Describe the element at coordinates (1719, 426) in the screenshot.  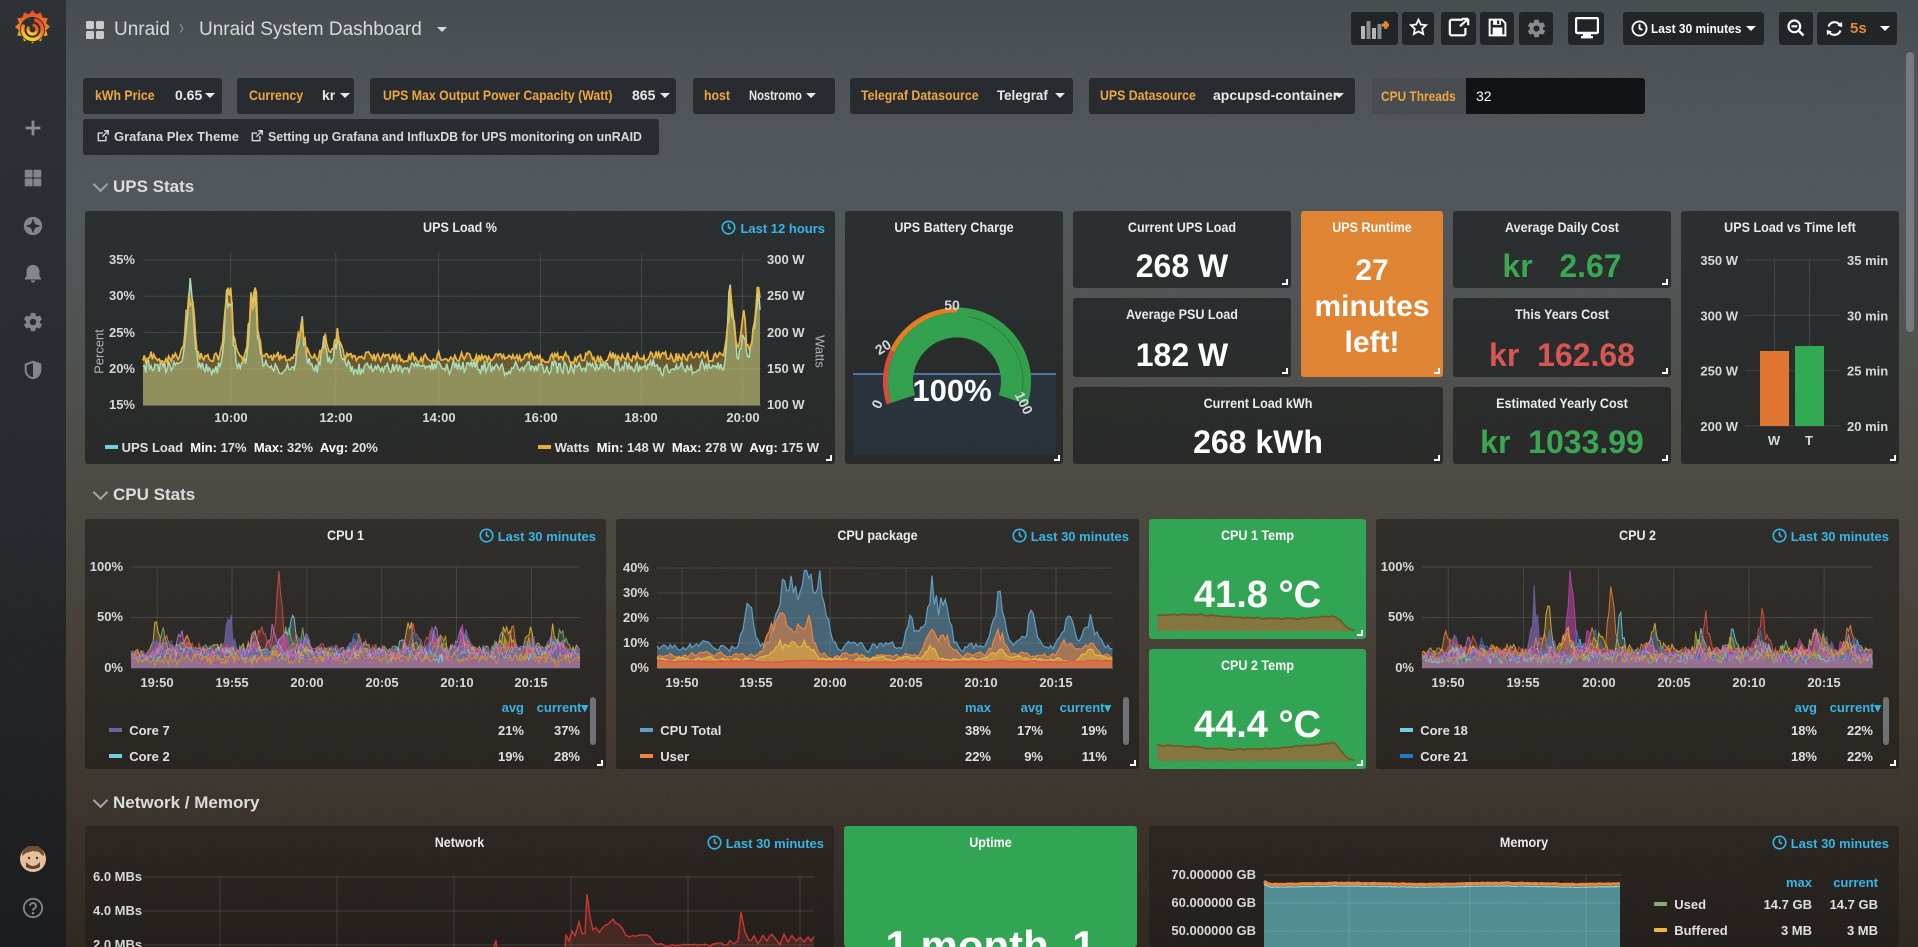
I see `svg-text: 200 W` at that location.